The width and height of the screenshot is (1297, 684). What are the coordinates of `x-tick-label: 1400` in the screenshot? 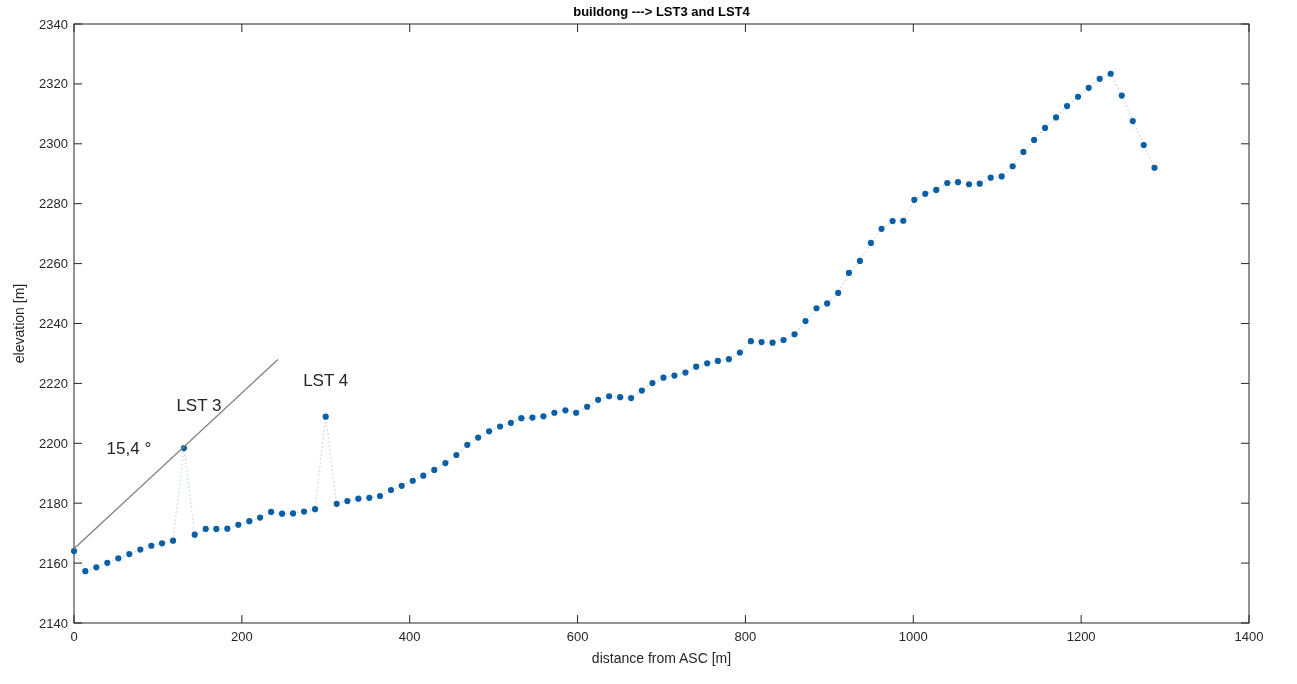 It's located at (1249, 636).